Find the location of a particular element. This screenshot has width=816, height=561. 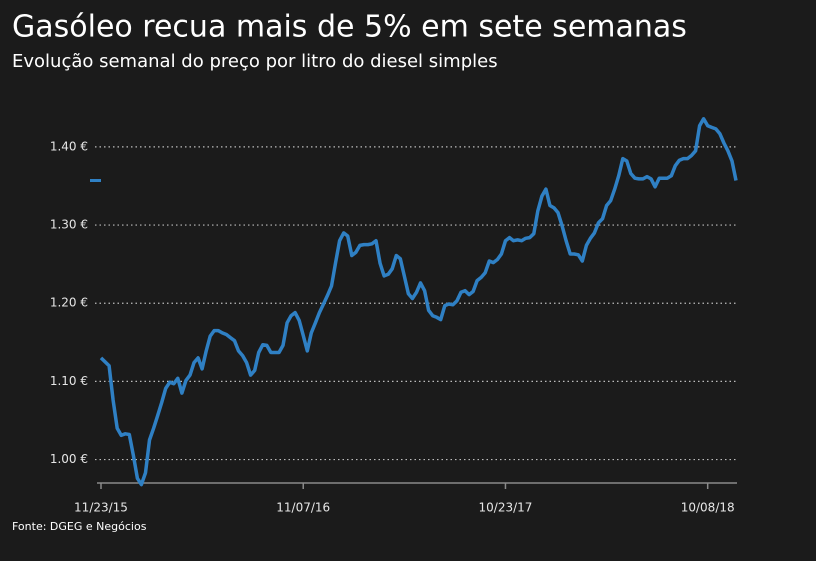

y-tick-label: 1.30 € is located at coordinates (69, 225).